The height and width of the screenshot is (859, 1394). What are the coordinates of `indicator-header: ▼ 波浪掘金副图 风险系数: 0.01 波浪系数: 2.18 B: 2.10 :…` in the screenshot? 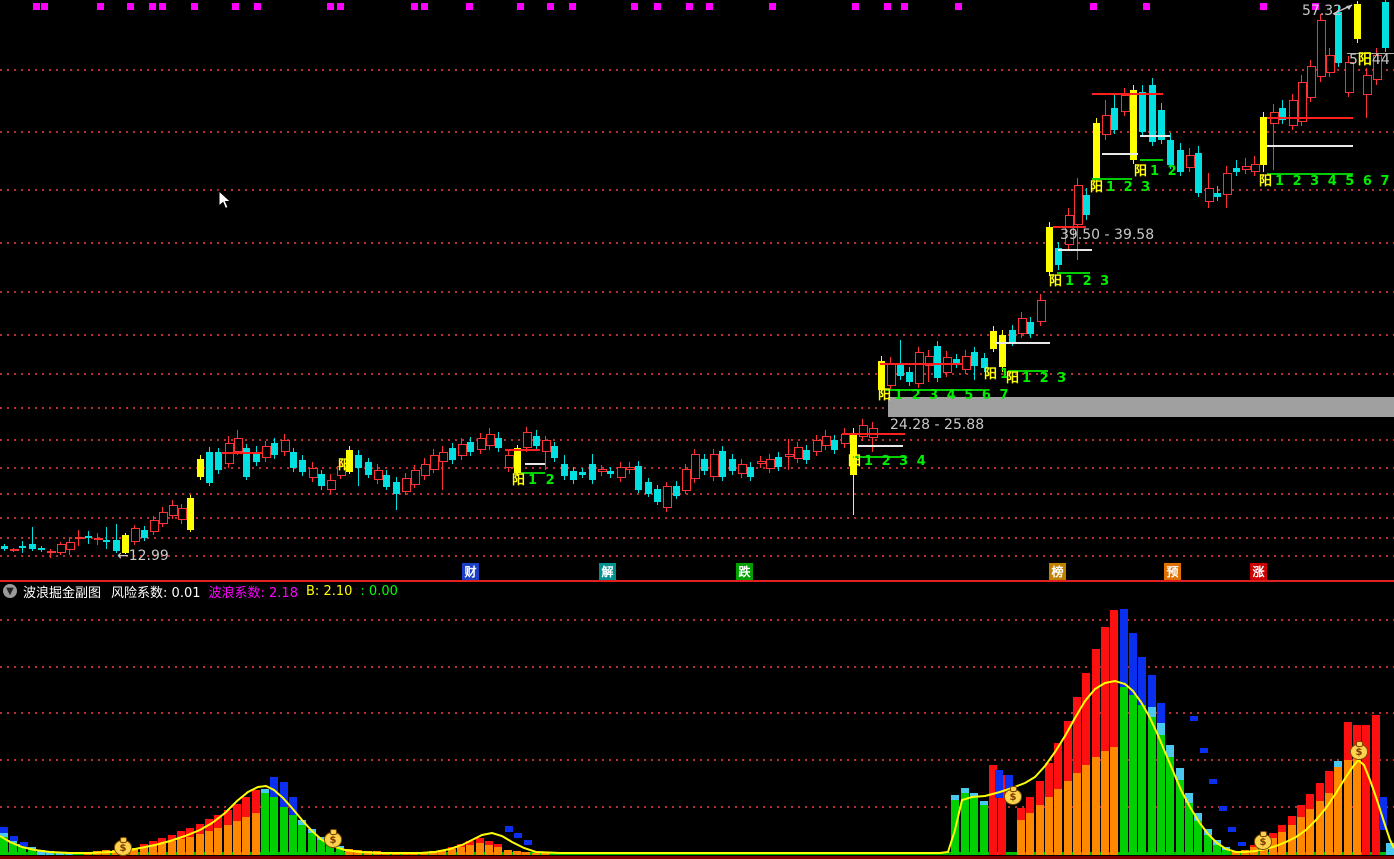 It's located at (697, 591).